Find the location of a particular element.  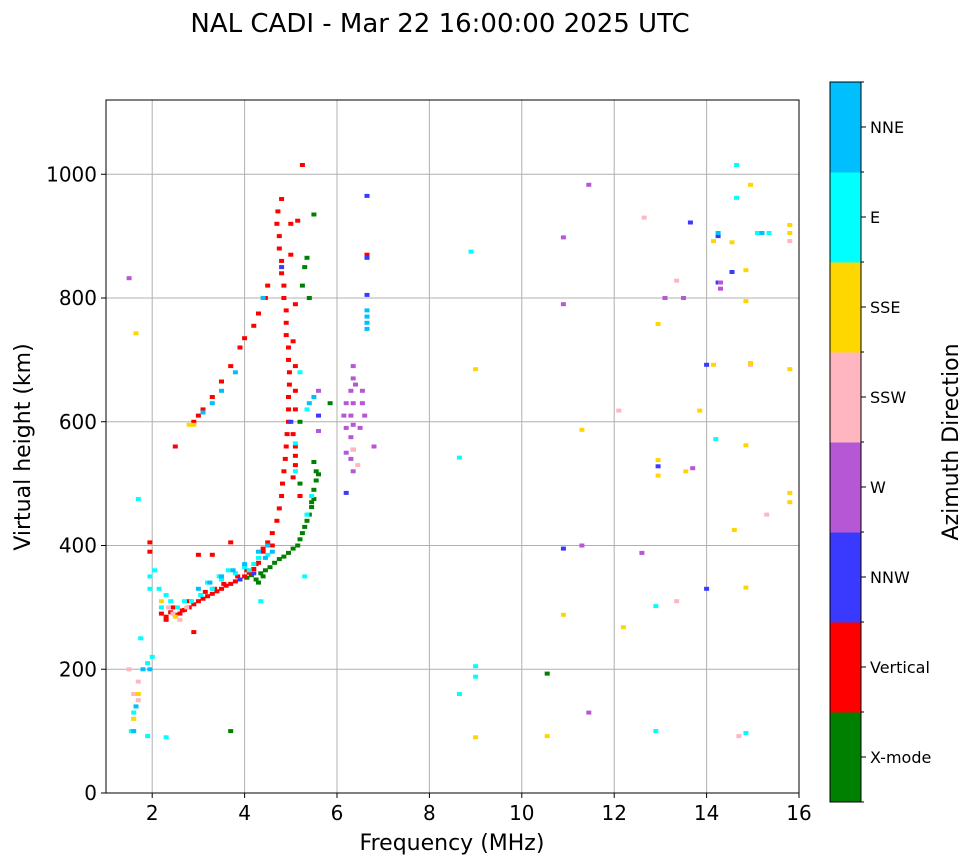

series-vertical is located at coordinates (258, 399).